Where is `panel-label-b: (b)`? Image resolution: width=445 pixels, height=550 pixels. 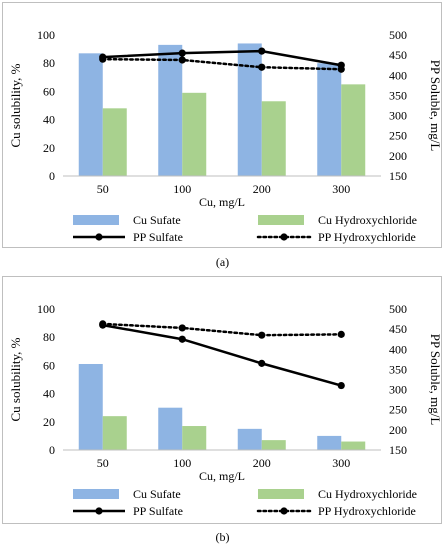 panel-label-b: (b) is located at coordinates (222, 537).